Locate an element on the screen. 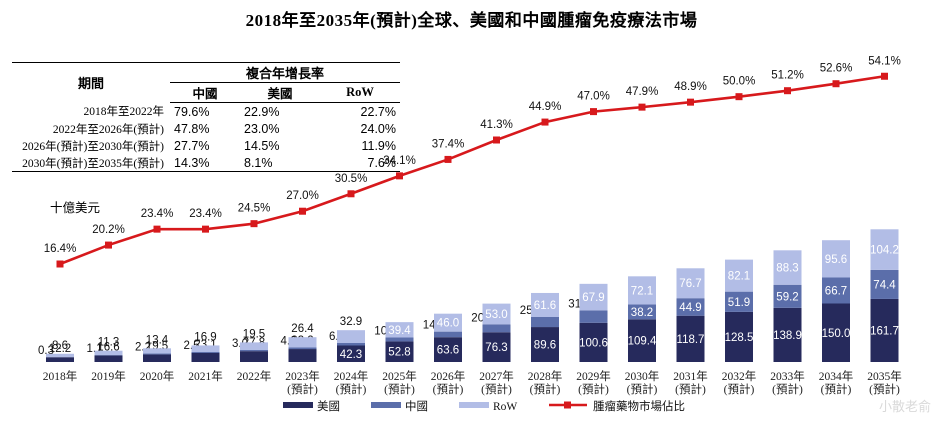 The width and height of the screenshot is (943, 428). share-label: 23.4% is located at coordinates (205, 214).